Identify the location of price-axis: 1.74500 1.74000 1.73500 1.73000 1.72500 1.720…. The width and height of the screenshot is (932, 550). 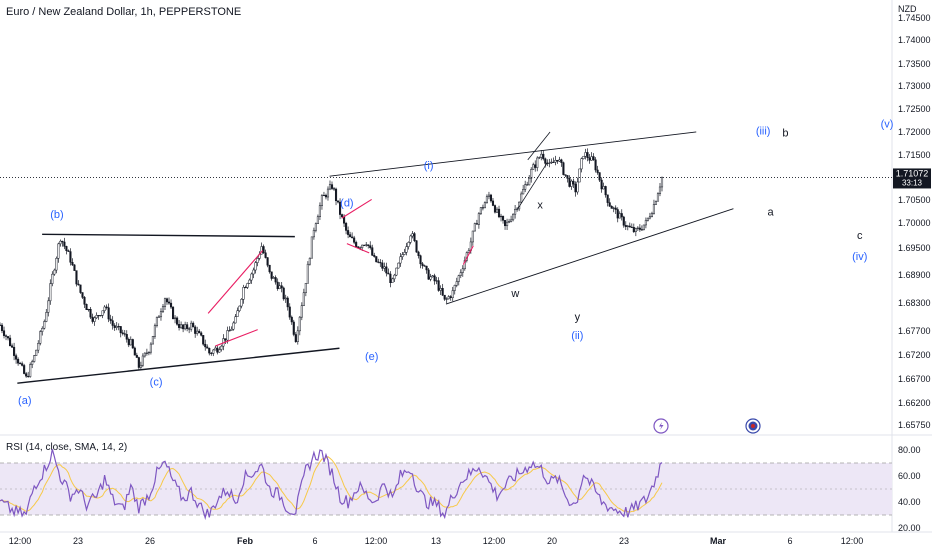
(914, 221).